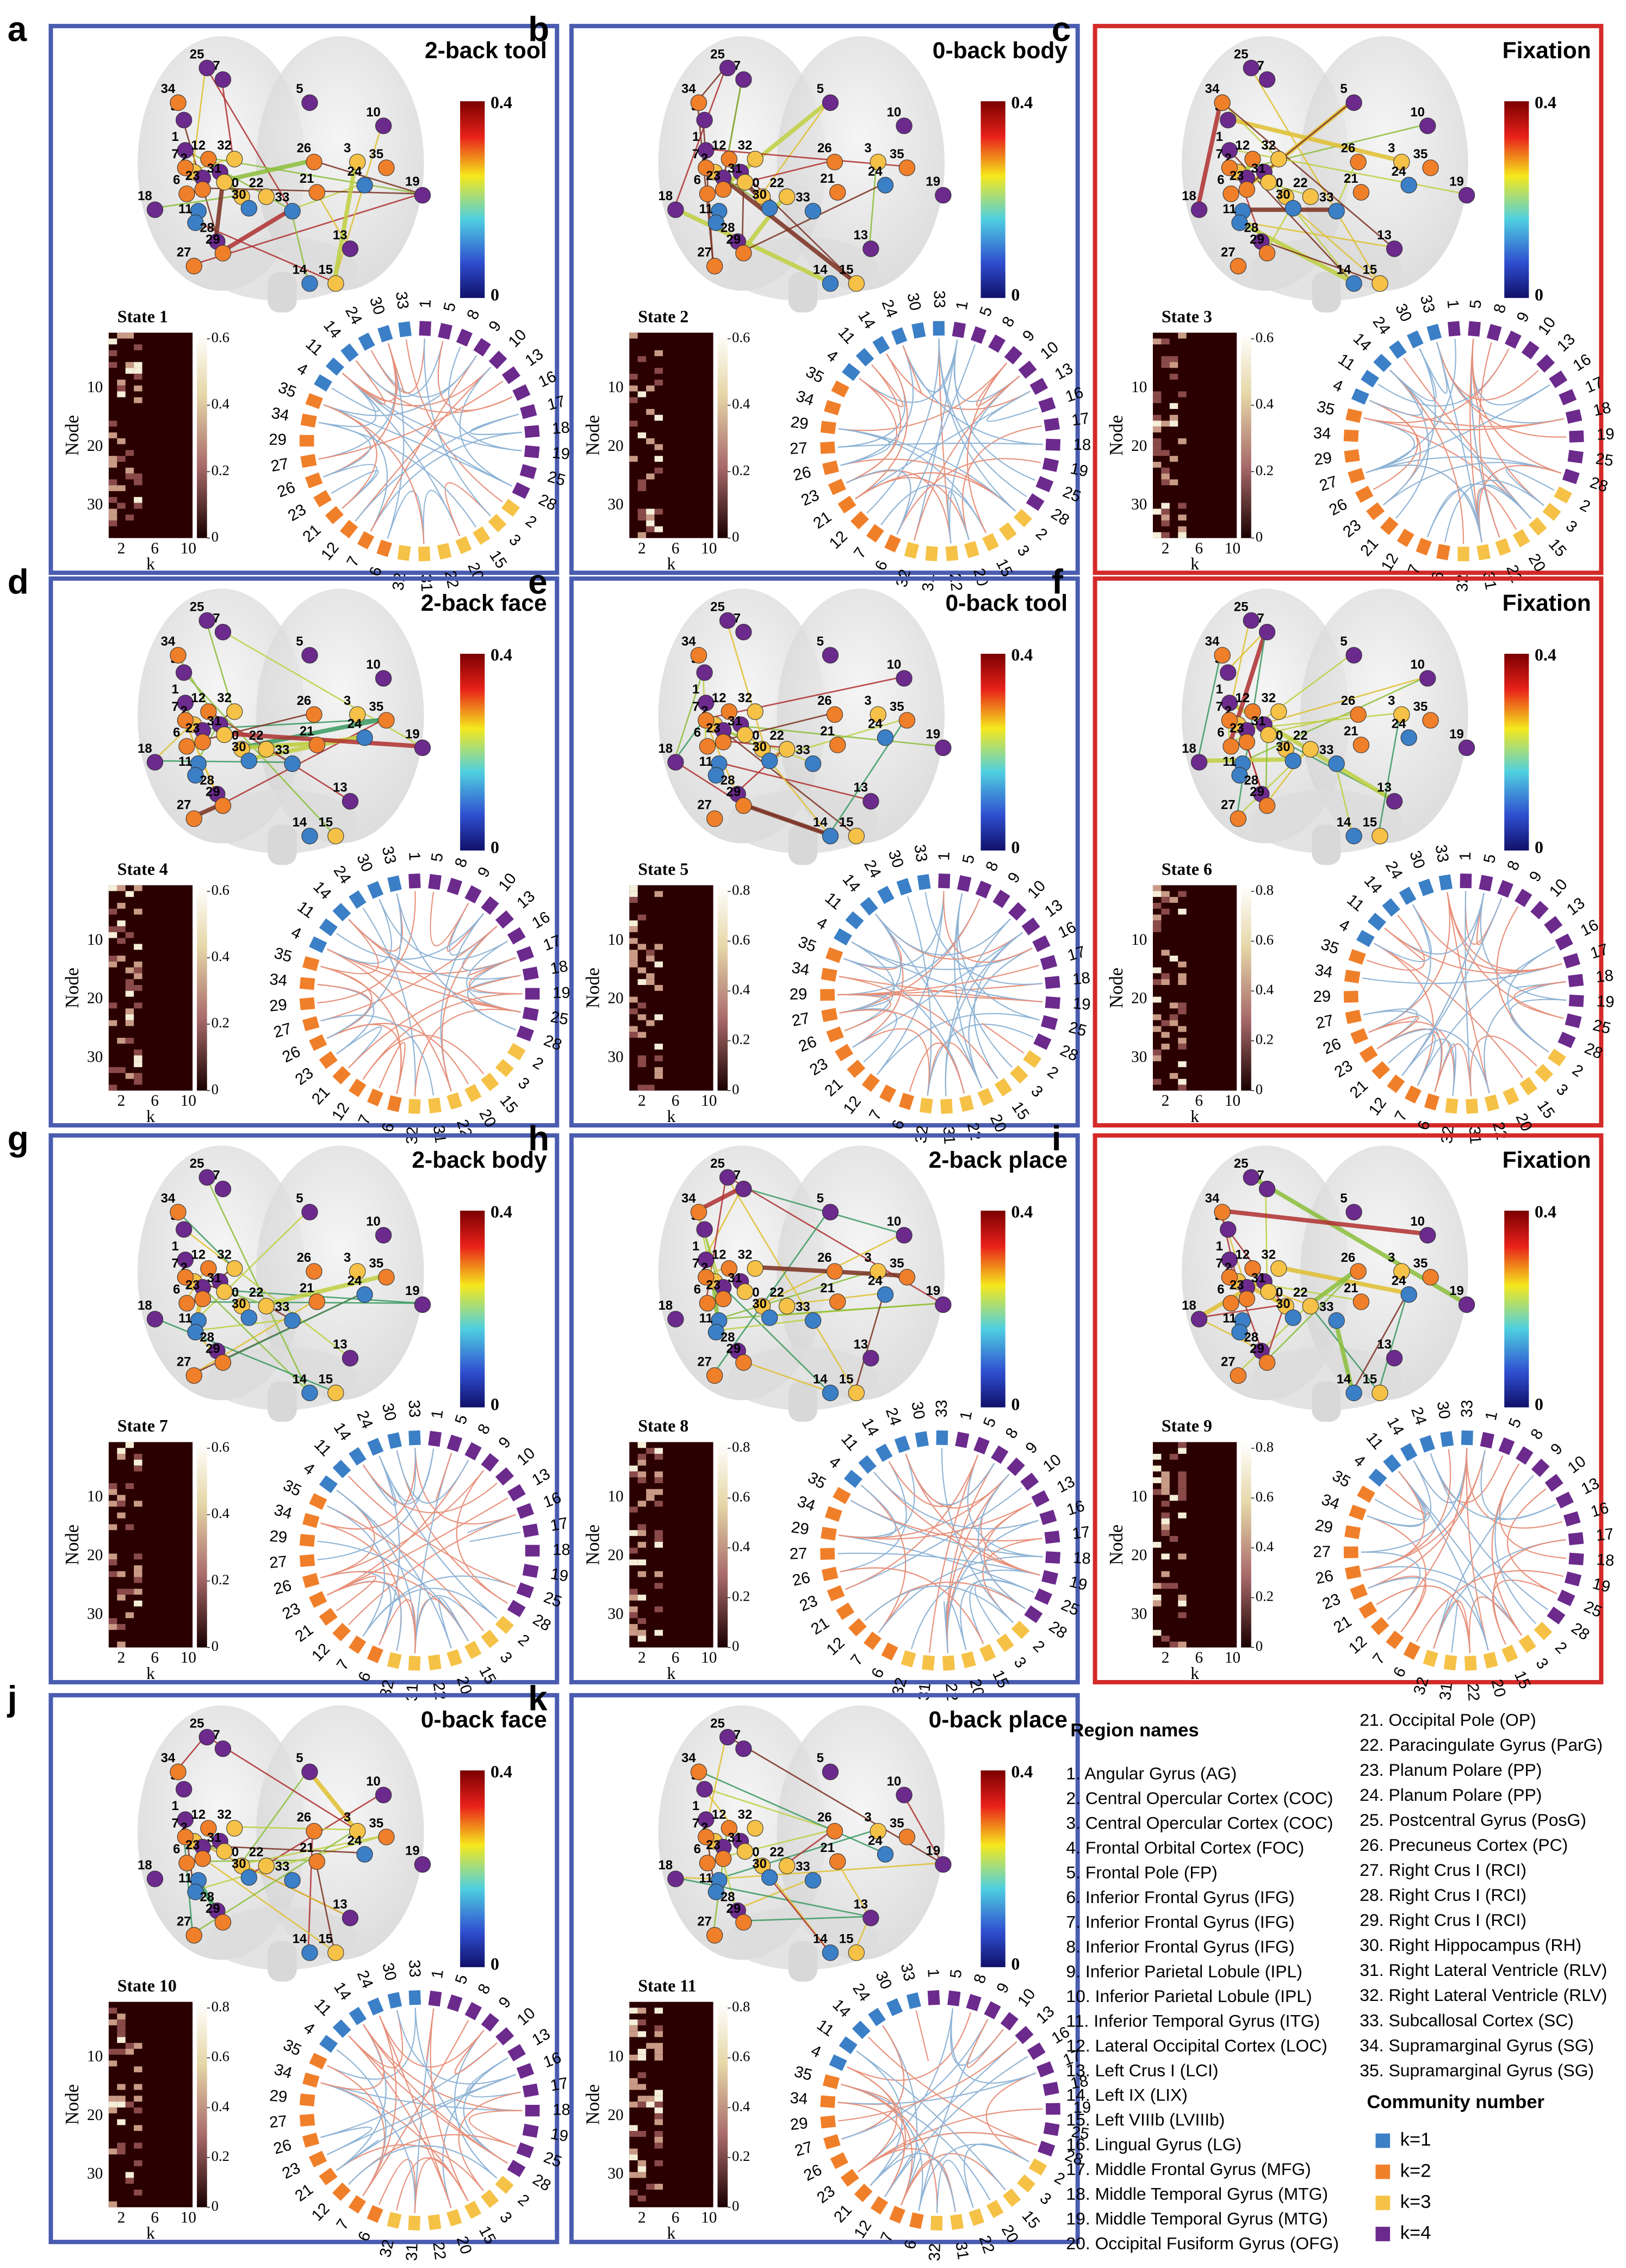 This screenshot has width=1626, height=2268. I want to click on ring-label: 34, so click(283, 1512).